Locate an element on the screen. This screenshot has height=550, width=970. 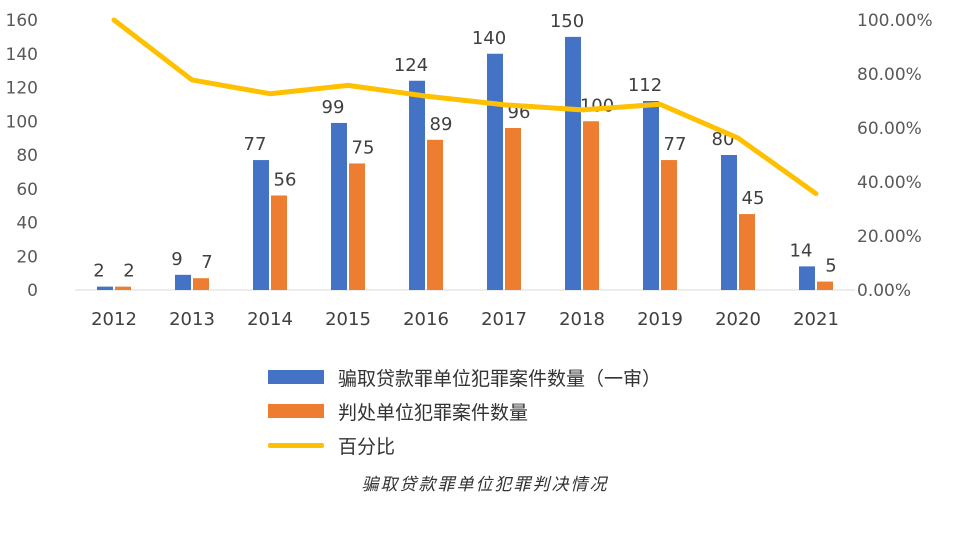
legend-item-bar-series-2: 判处单位犯罪案件数量 is located at coordinates (464, 411).